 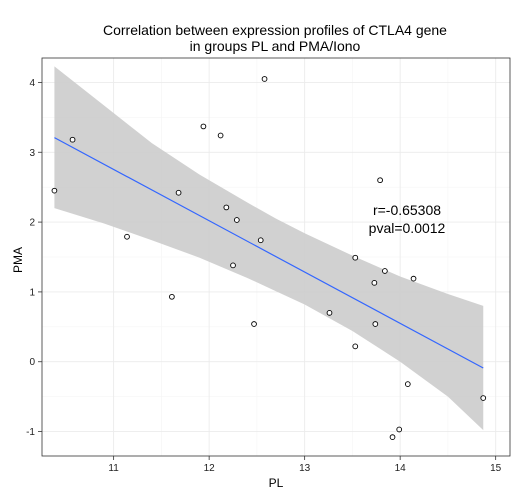 I want to click on x-axis-ticks: 11 12 13 14 15, so click(x=305, y=465).